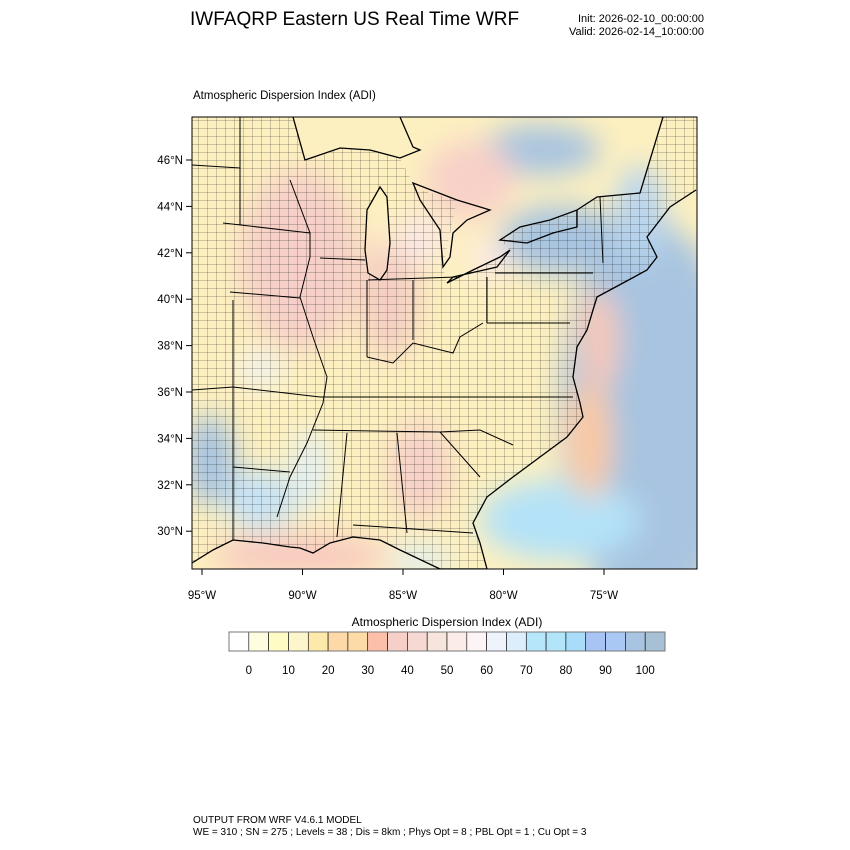 This screenshot has width=850, height=850. What do you see at coordinates (357, 139) in the screenshot?
I see `lake-superior` at bounding box center [357, 139].